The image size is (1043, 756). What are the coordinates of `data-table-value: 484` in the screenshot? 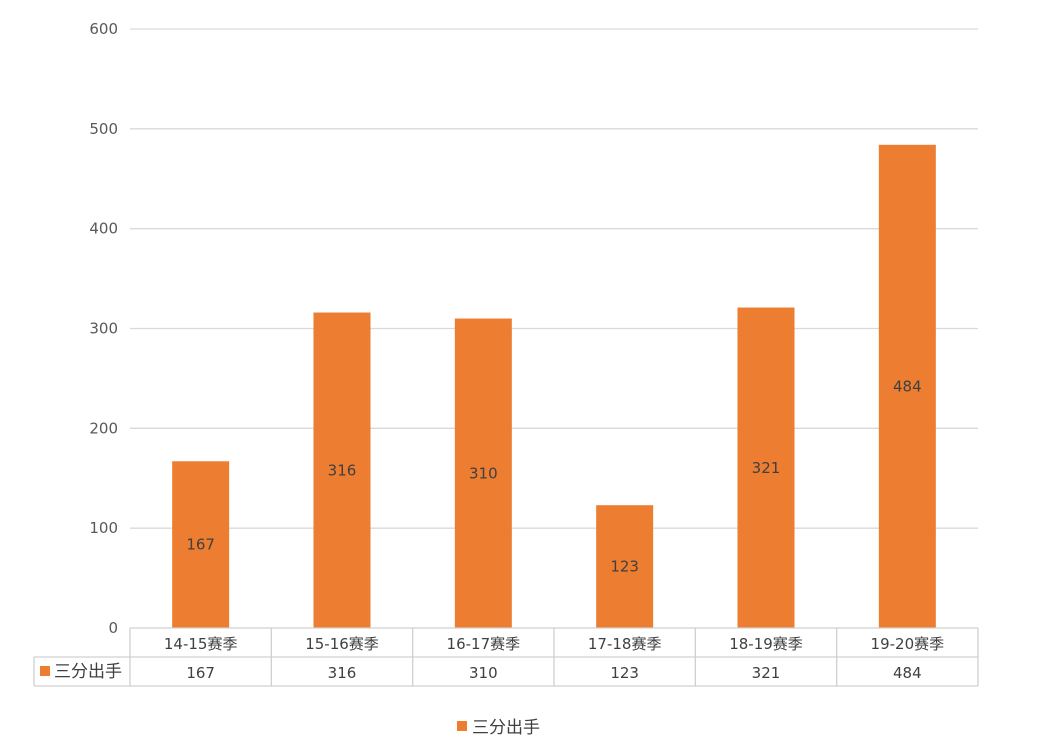 It's located at (907, 673).